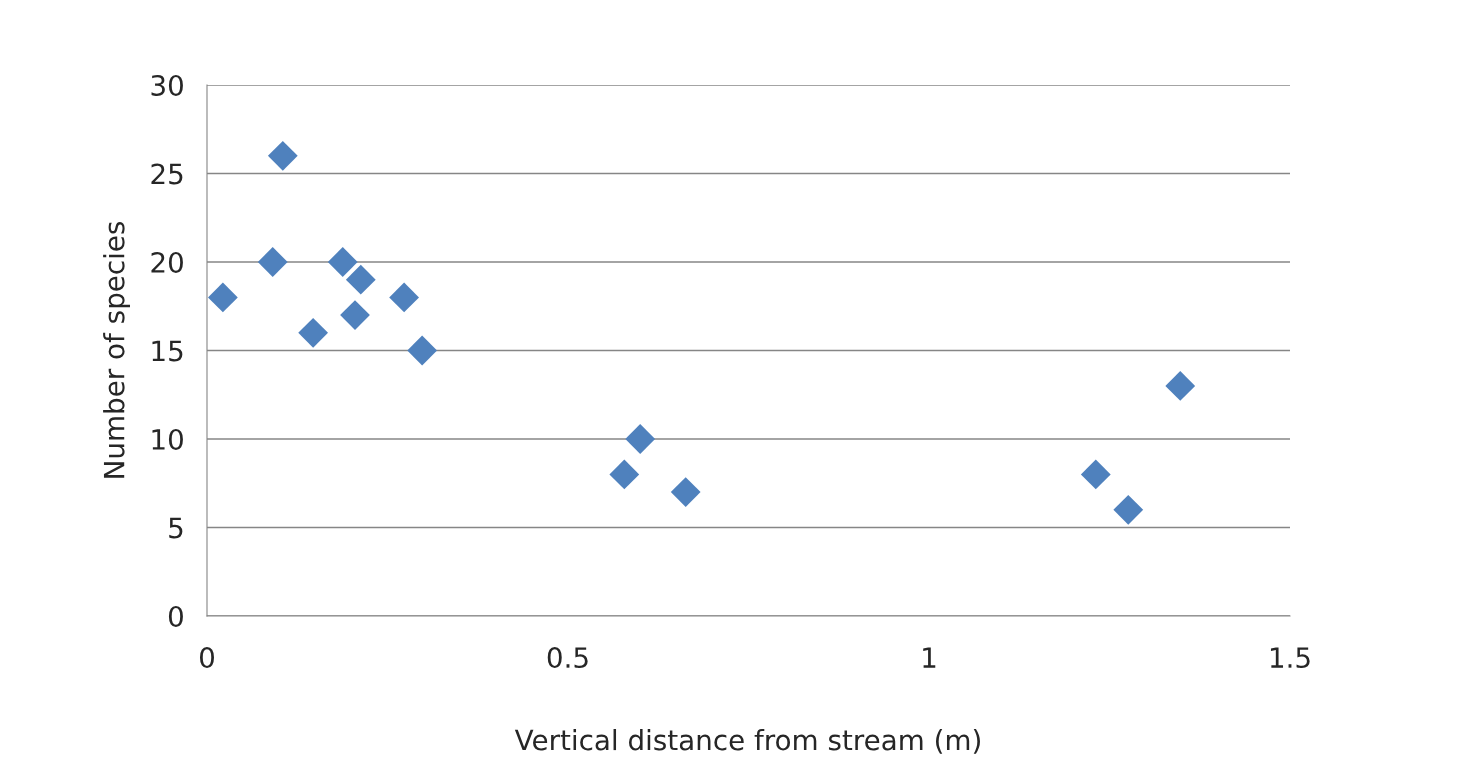  Describe the element at coordinates (116, 349) in the screenshot. I see `y-axis-title: Number of species` at that location.